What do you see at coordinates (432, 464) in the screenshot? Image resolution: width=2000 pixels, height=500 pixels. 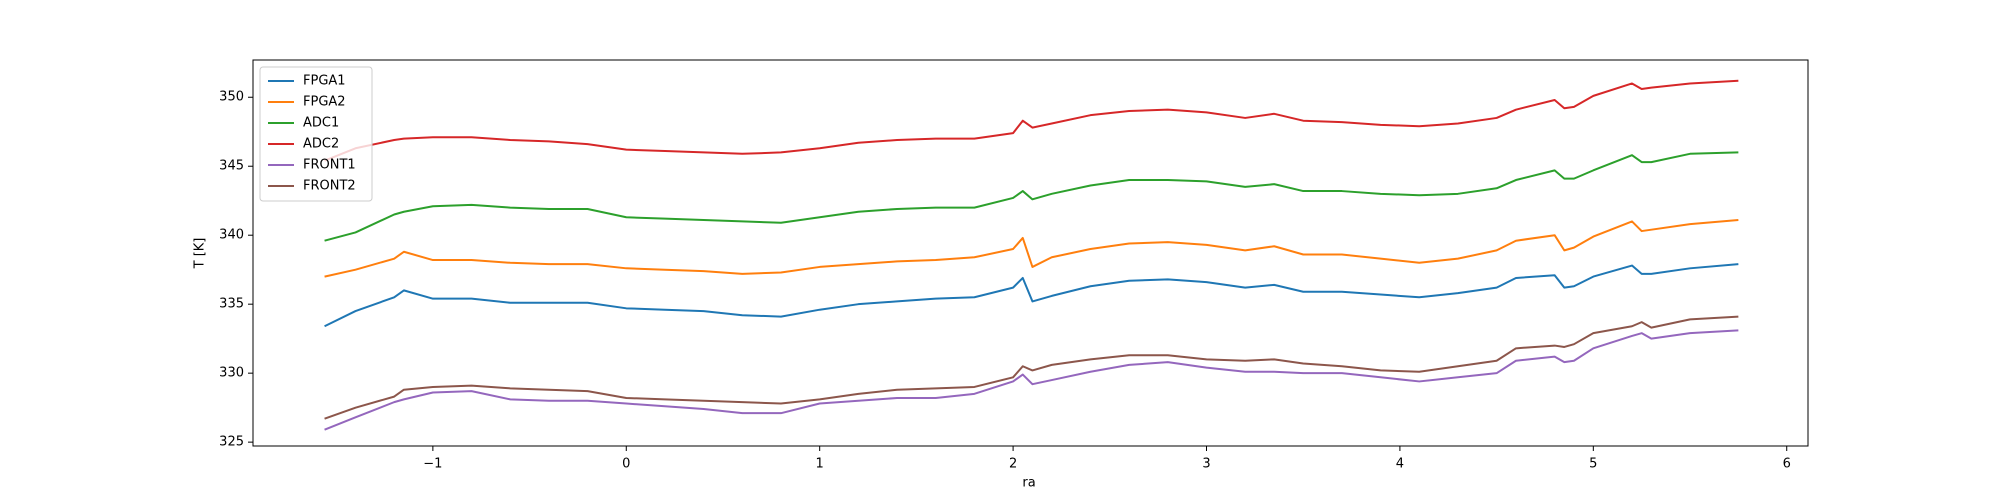 I see `x-tick-label: −1` at bounding box center [432, 464].